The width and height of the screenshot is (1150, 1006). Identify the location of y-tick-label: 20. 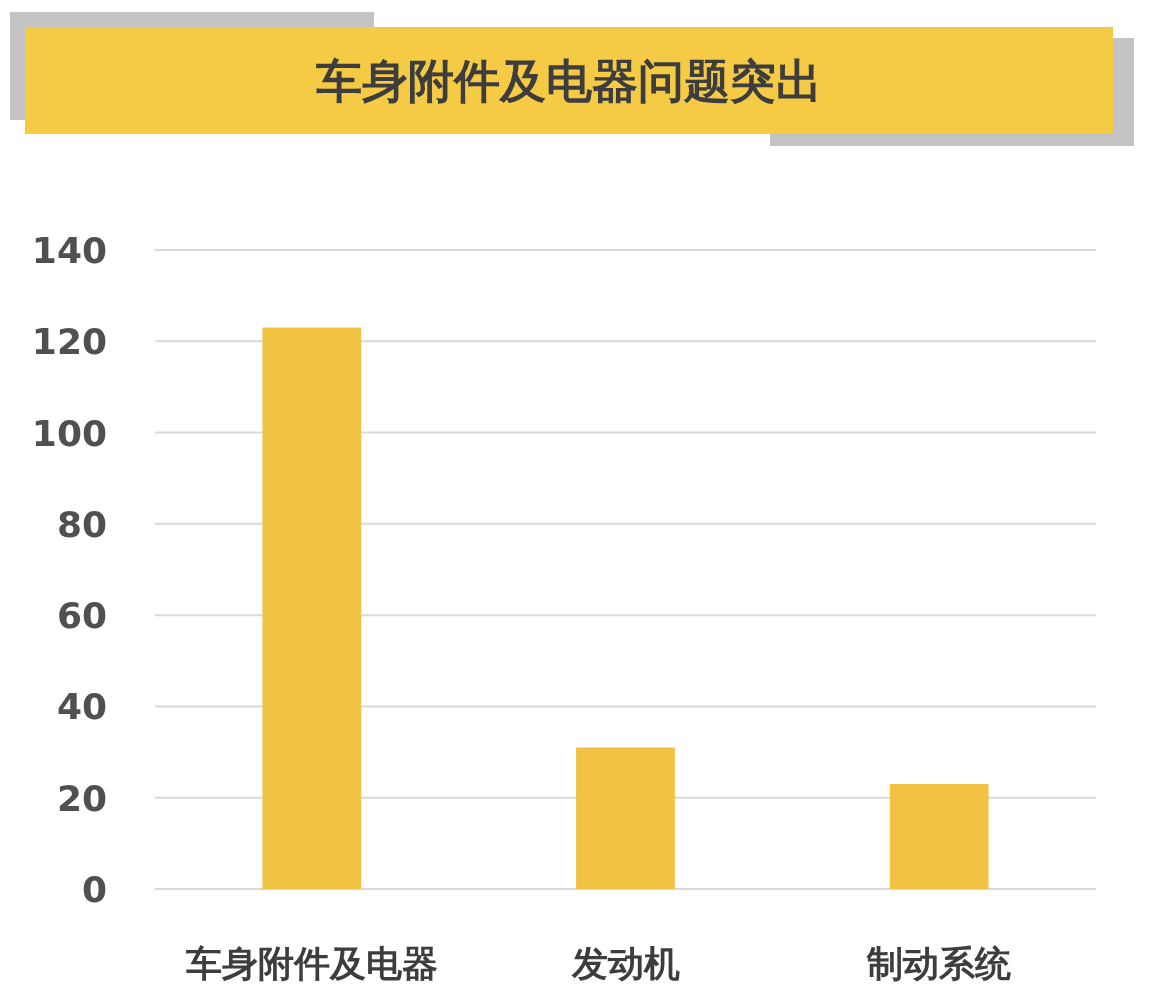
(81, 798).